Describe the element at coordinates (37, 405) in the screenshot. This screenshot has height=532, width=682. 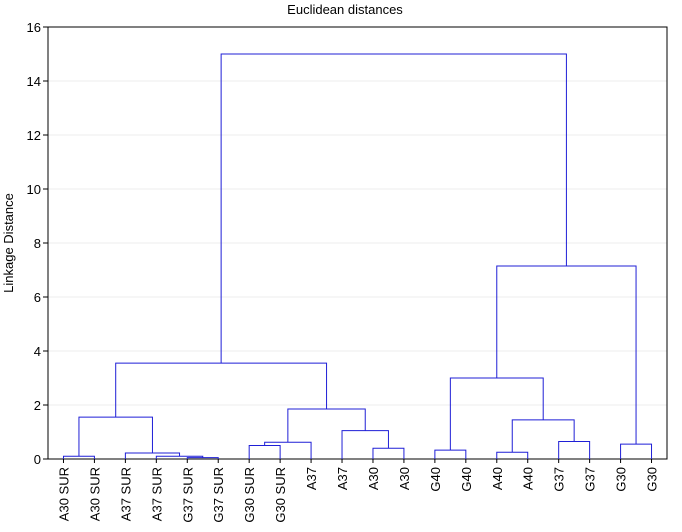
I see `y-tick-label: 2` at that location.